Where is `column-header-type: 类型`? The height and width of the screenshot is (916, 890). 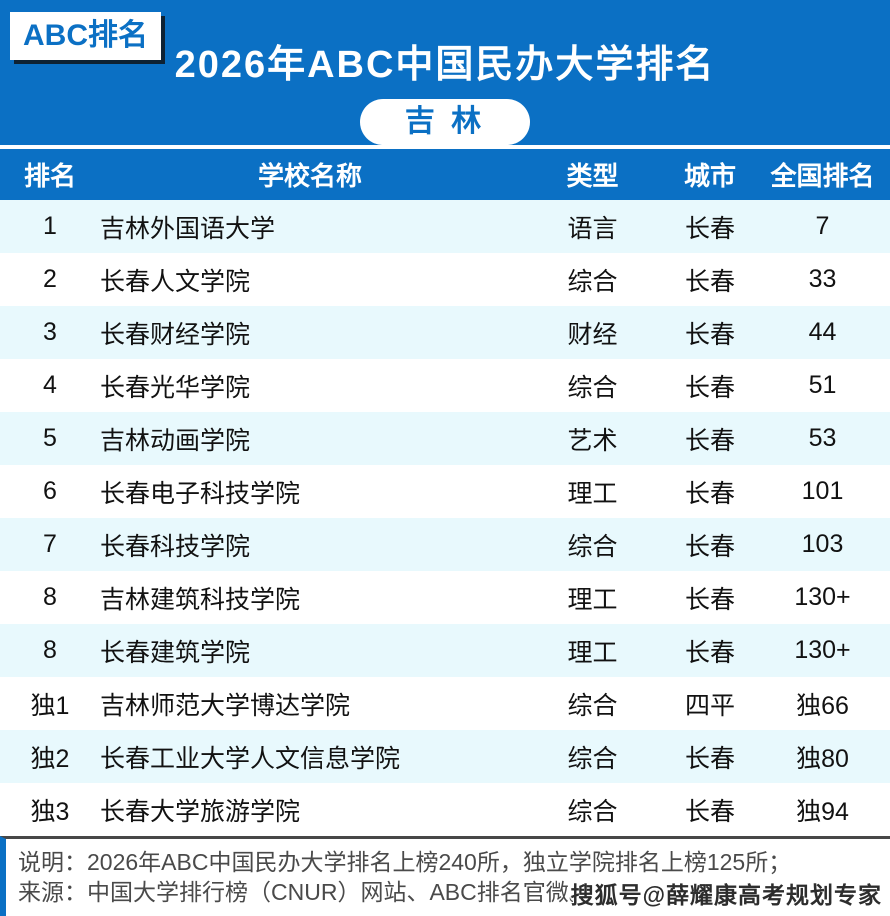
column-header-type: 类型 is located at coordinates (592, 176).